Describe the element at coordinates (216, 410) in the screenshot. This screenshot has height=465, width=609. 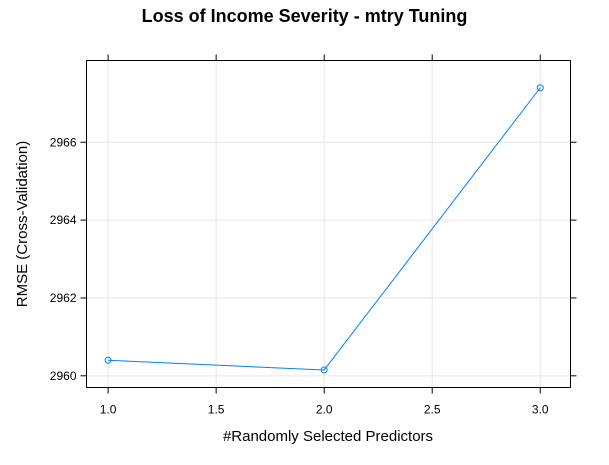
I see `x-tick-label: 1.5` at that location.